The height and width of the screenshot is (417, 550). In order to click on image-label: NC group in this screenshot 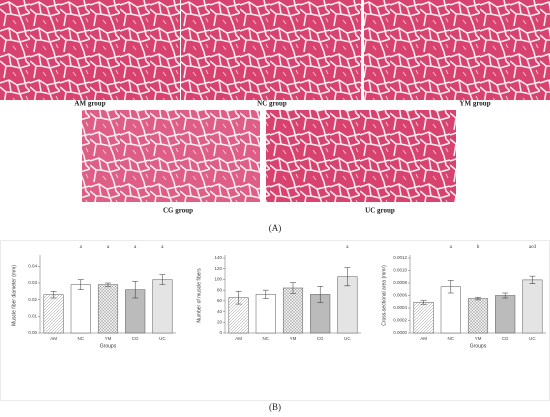, I will do `click(272, 104)`.